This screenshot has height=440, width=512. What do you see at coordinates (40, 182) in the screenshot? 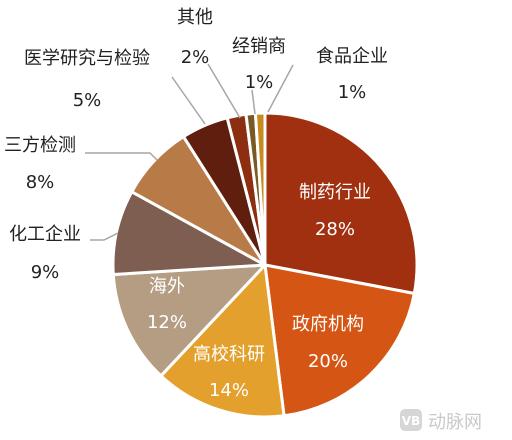
I see `slice-value-label-6: 8%` at bounding box center [40, 182].